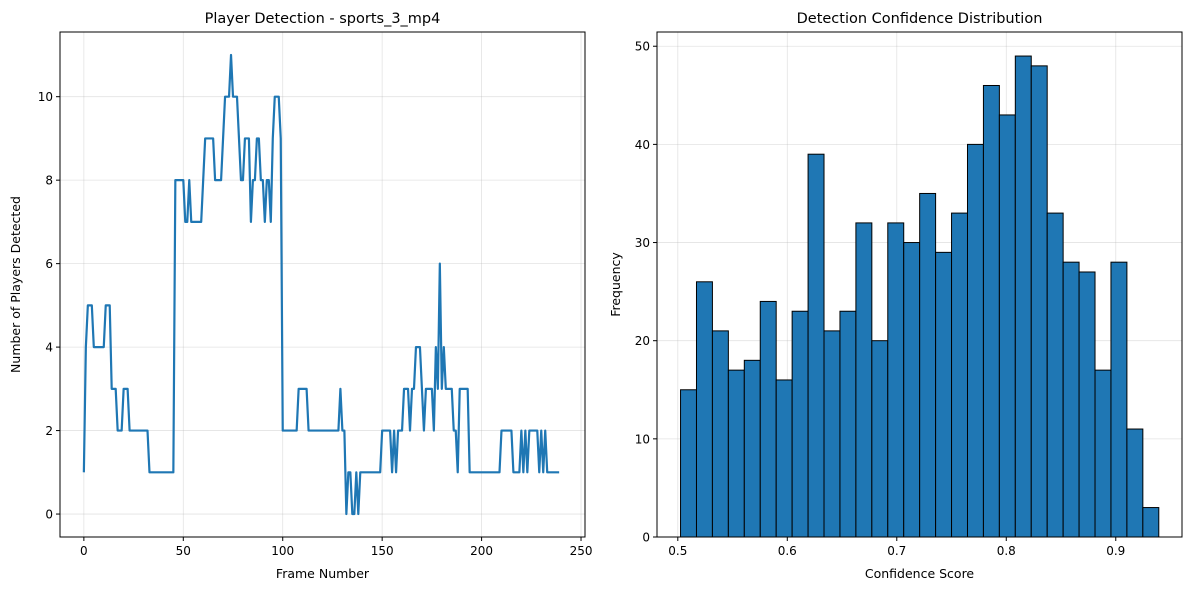 This screenshot has width=1189, height=590. Describe the element at coordinates (49, 431) in the screenshot. I see `player-detection-y-tick-label: 2` at that location.